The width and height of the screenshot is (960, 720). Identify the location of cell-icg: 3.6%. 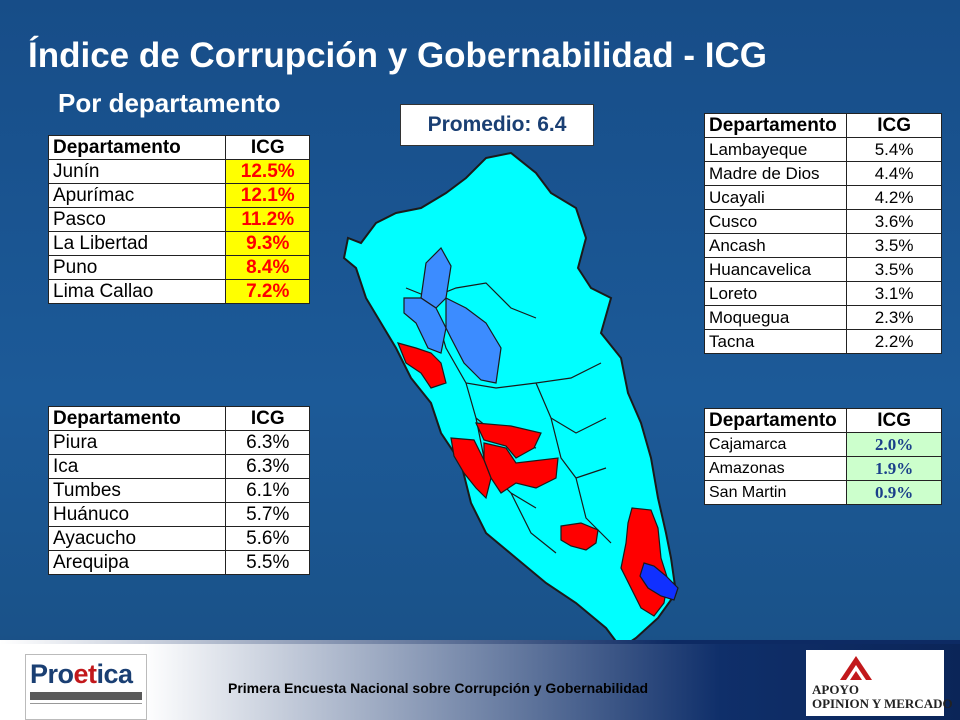
(894, 221).